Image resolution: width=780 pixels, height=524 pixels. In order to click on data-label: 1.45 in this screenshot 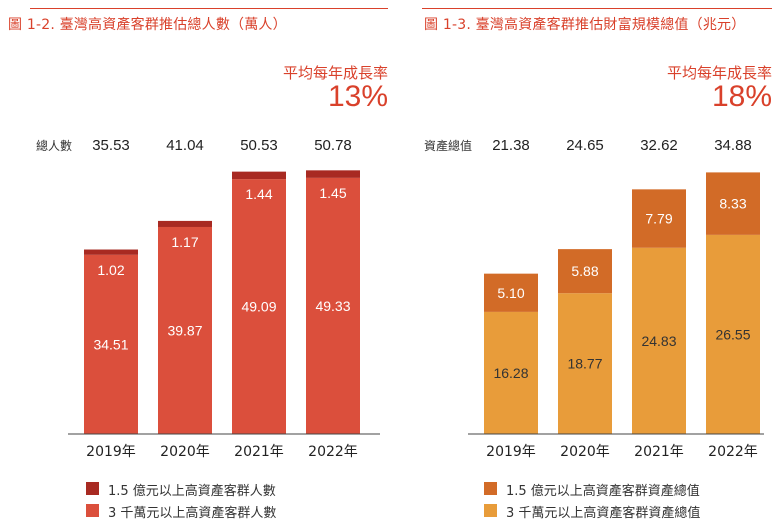, I will do `click(332, 193)`.